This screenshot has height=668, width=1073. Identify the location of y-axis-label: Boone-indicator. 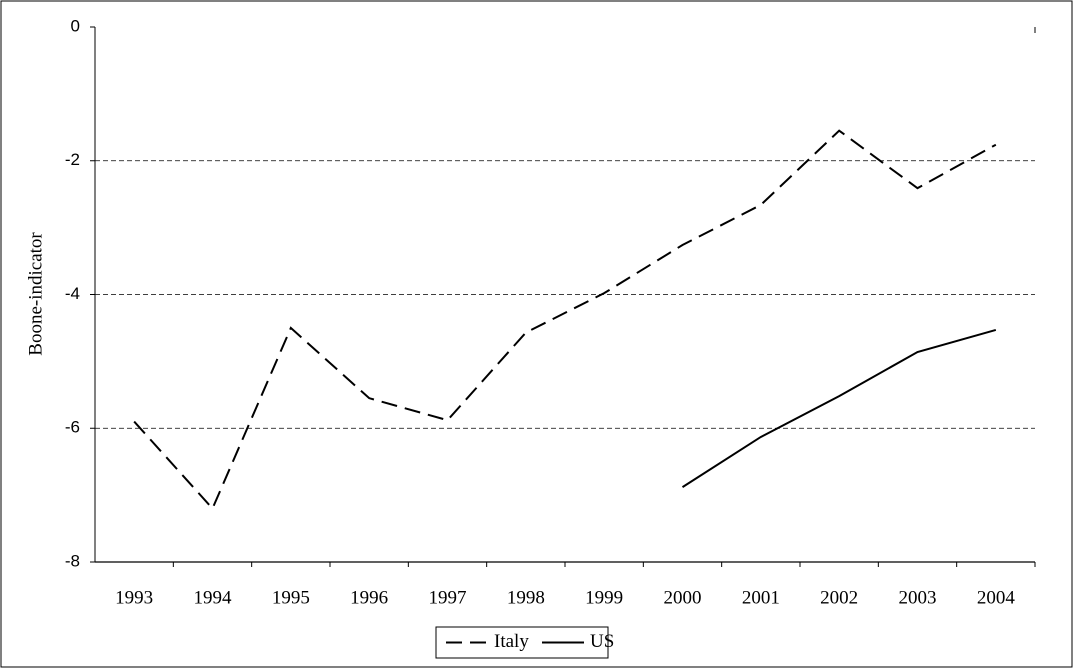
(35, 294).